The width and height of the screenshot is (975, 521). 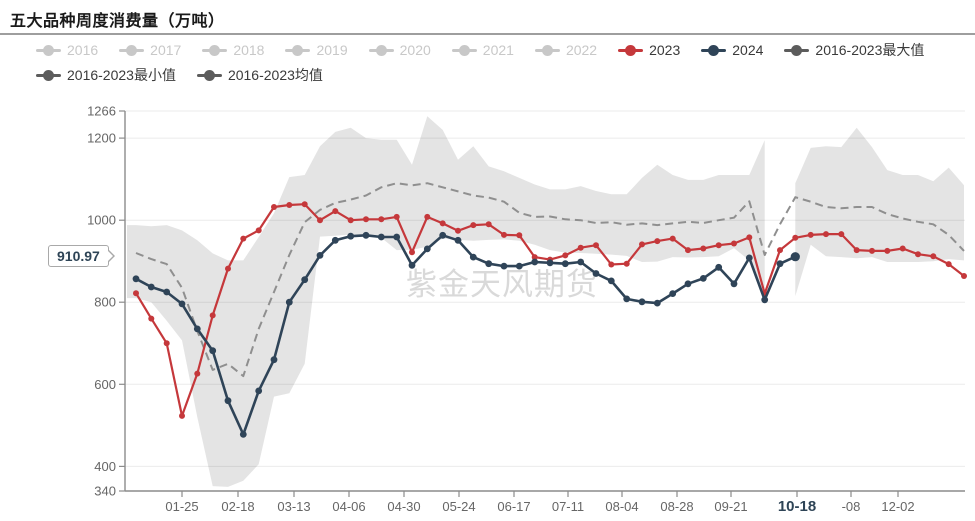 What do you see at coordinates (101, 111) in the screenshot?
I see `y-axis-label: 1266` at bounding box center [101, 111].